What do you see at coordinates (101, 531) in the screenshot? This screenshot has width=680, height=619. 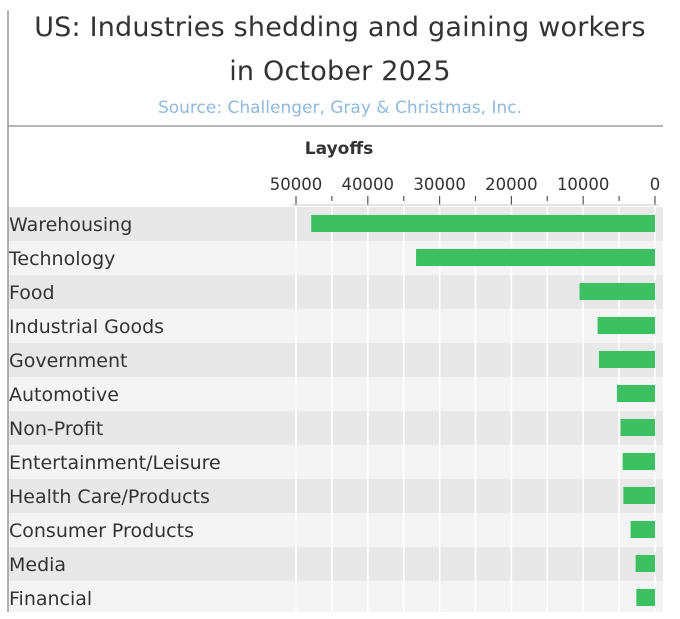 I see `category-label: Consumer Products` at bounding box center [101, 531].